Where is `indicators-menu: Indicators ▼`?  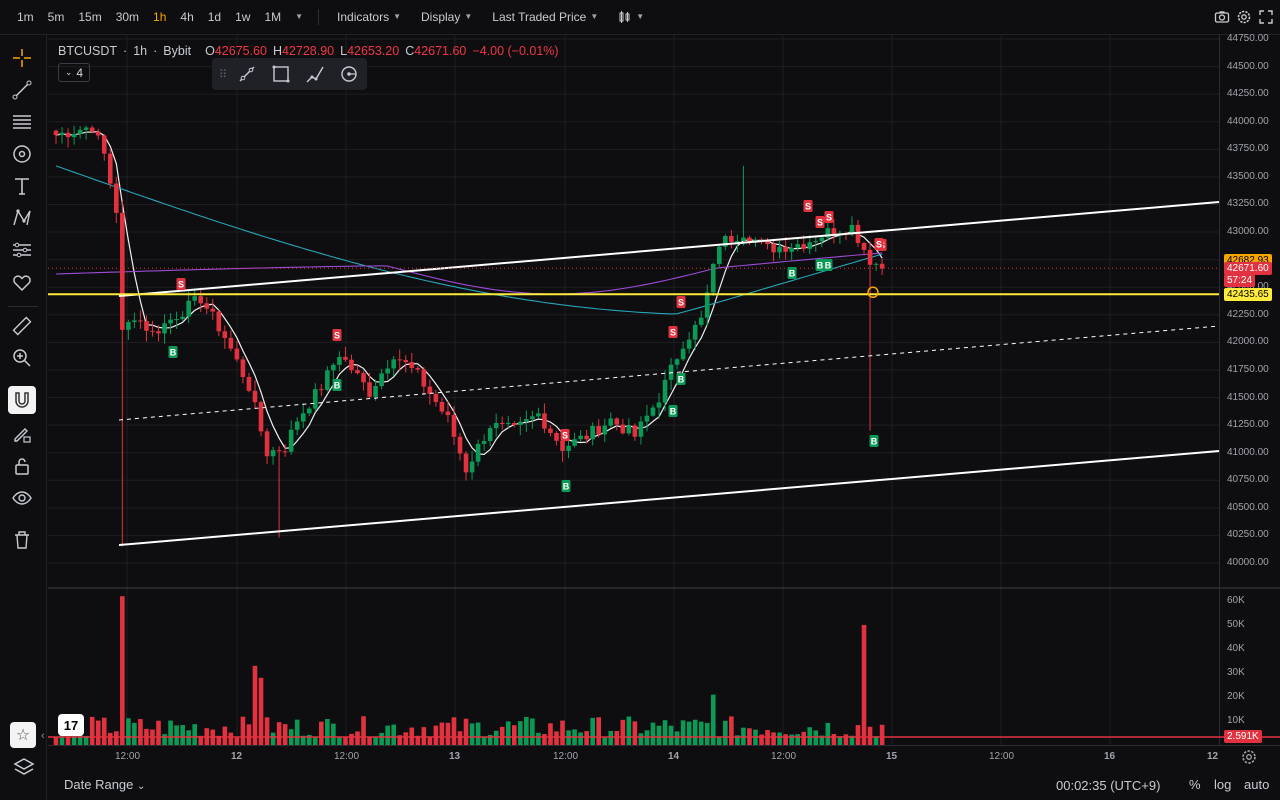
indicators-menu: Indicators ▼ is located at coordinates (369, 17).